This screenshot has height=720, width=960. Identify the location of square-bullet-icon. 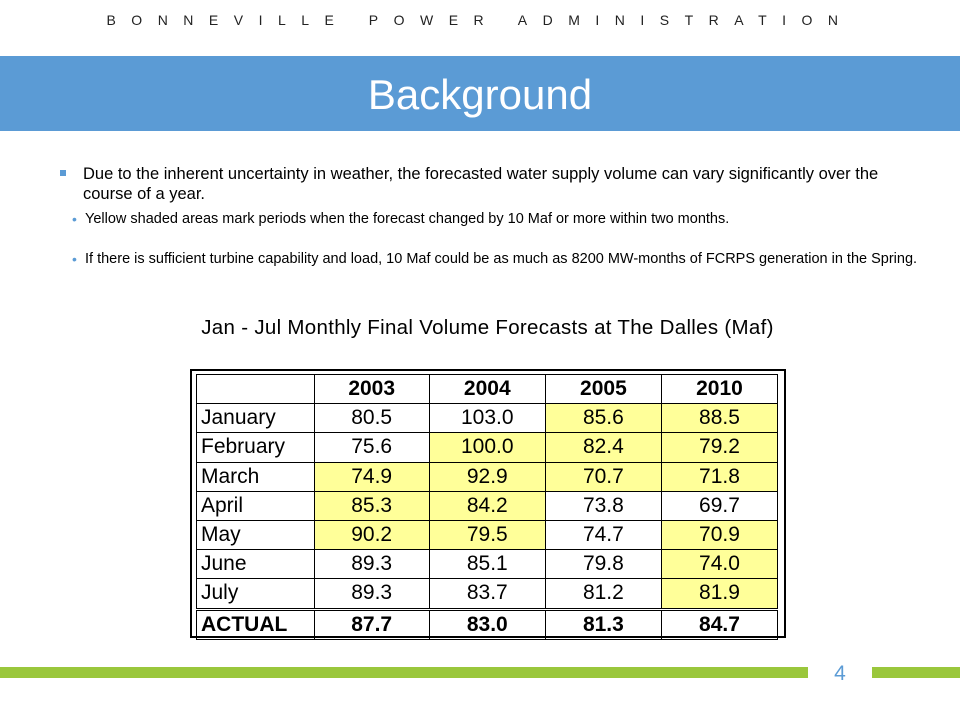
(63, 173).